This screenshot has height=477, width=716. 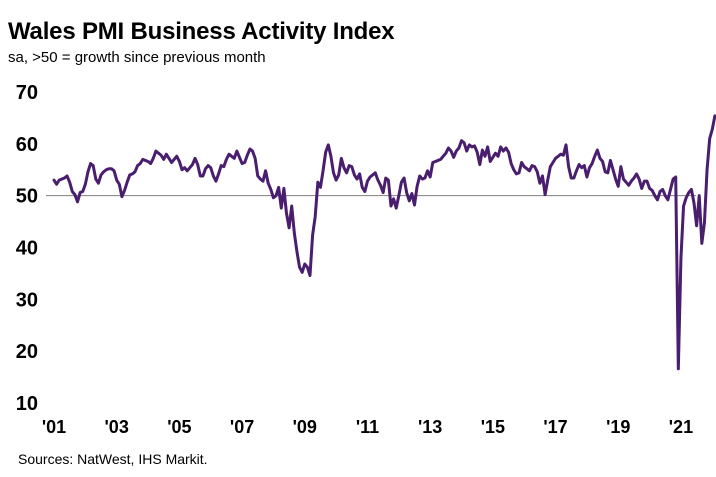 I want to click on y-tick-label: 40, so click(x=27, y=249).